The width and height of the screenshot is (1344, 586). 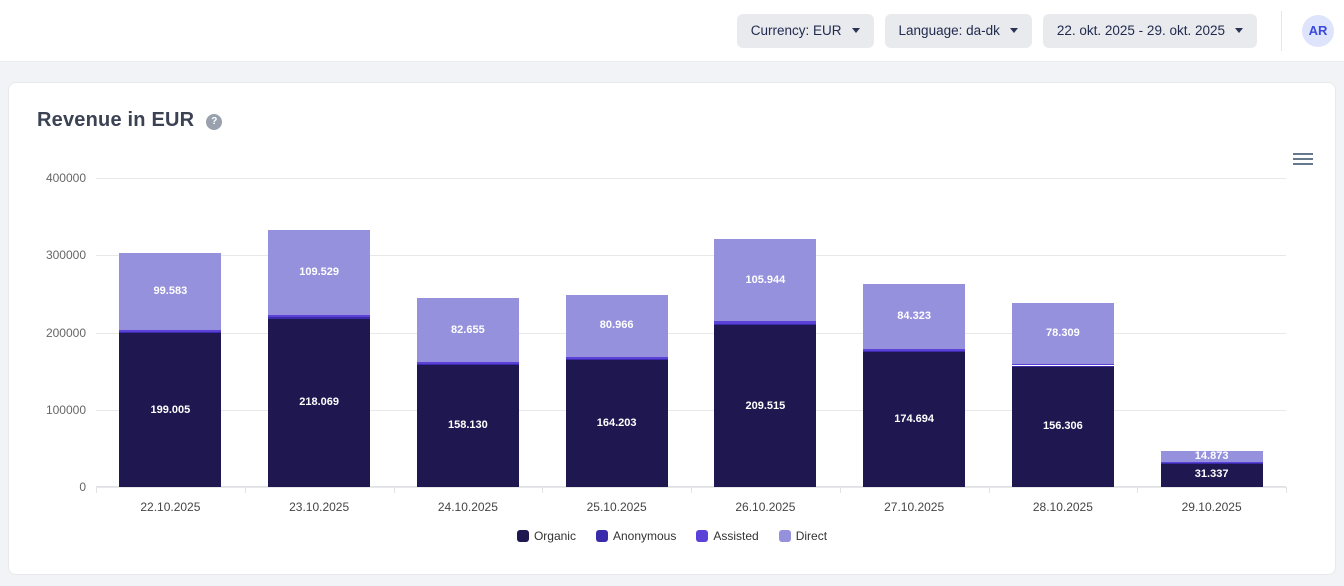 I want to click on x-tick-label: 22.10.2025, so click(x=170, y=507).